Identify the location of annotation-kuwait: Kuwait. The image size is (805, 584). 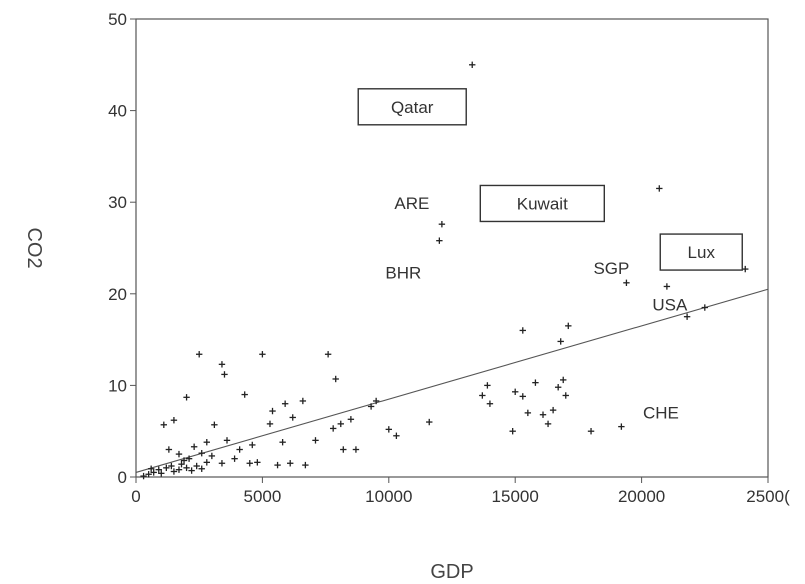
(542, 203).